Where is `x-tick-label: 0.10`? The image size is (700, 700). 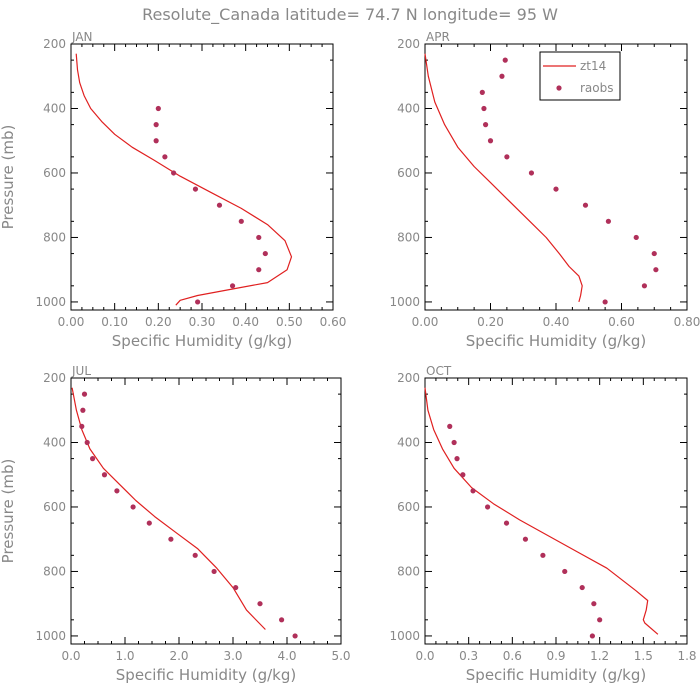
x-tick-label: 0.10 is located at coordinates (114, 322).